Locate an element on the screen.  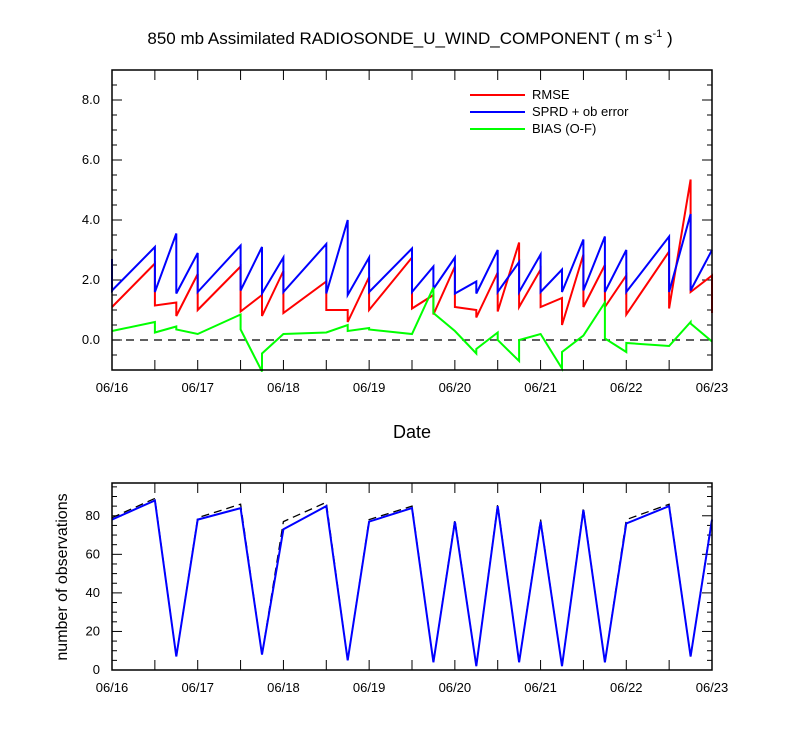
legend-label-bias: BIAS (O-F) is located at coordinates (564, 128).